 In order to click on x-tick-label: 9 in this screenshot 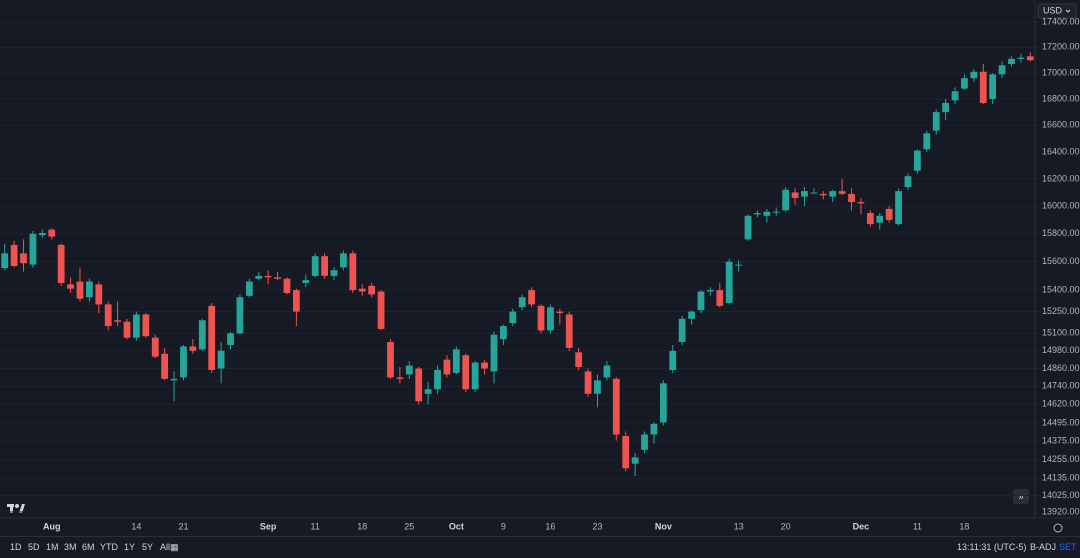, I will do `click(503, 526)`.